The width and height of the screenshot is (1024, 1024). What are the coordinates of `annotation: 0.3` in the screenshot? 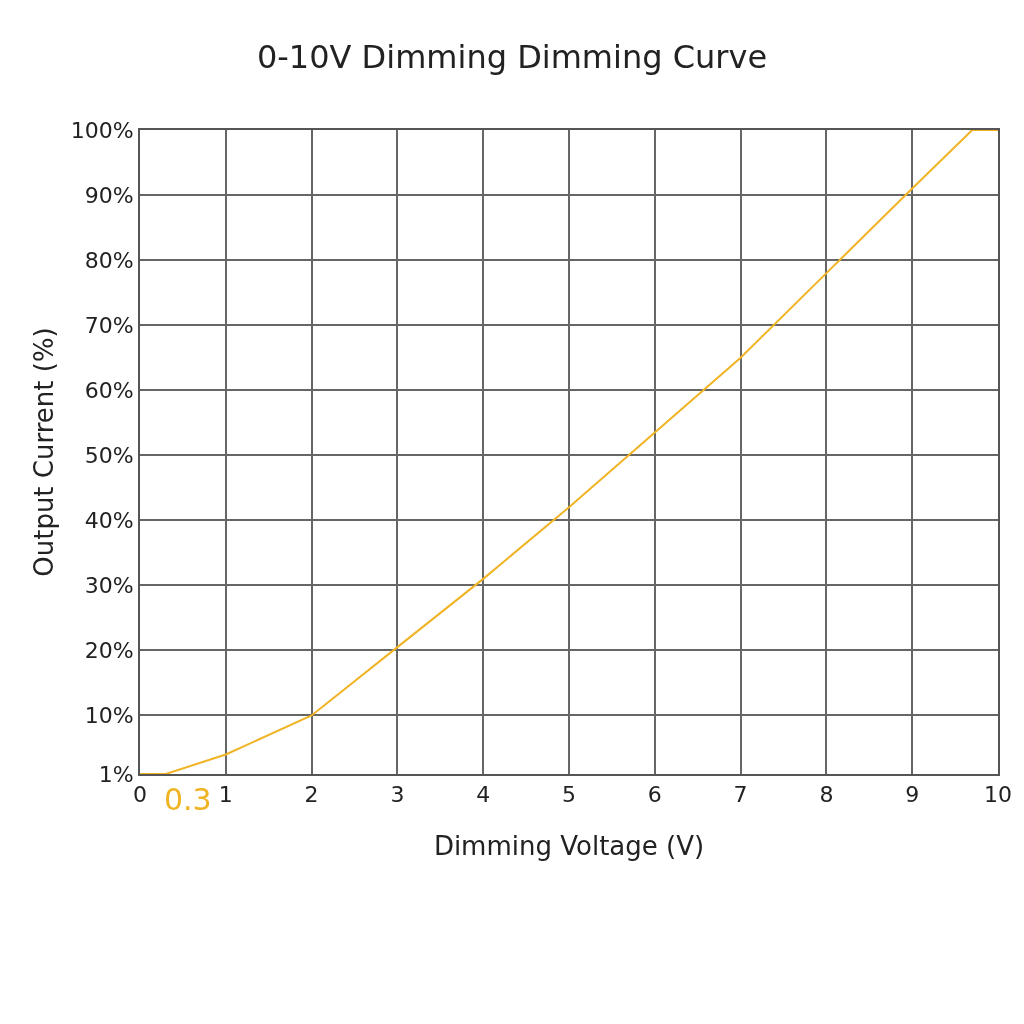 It's located at (188, 799).